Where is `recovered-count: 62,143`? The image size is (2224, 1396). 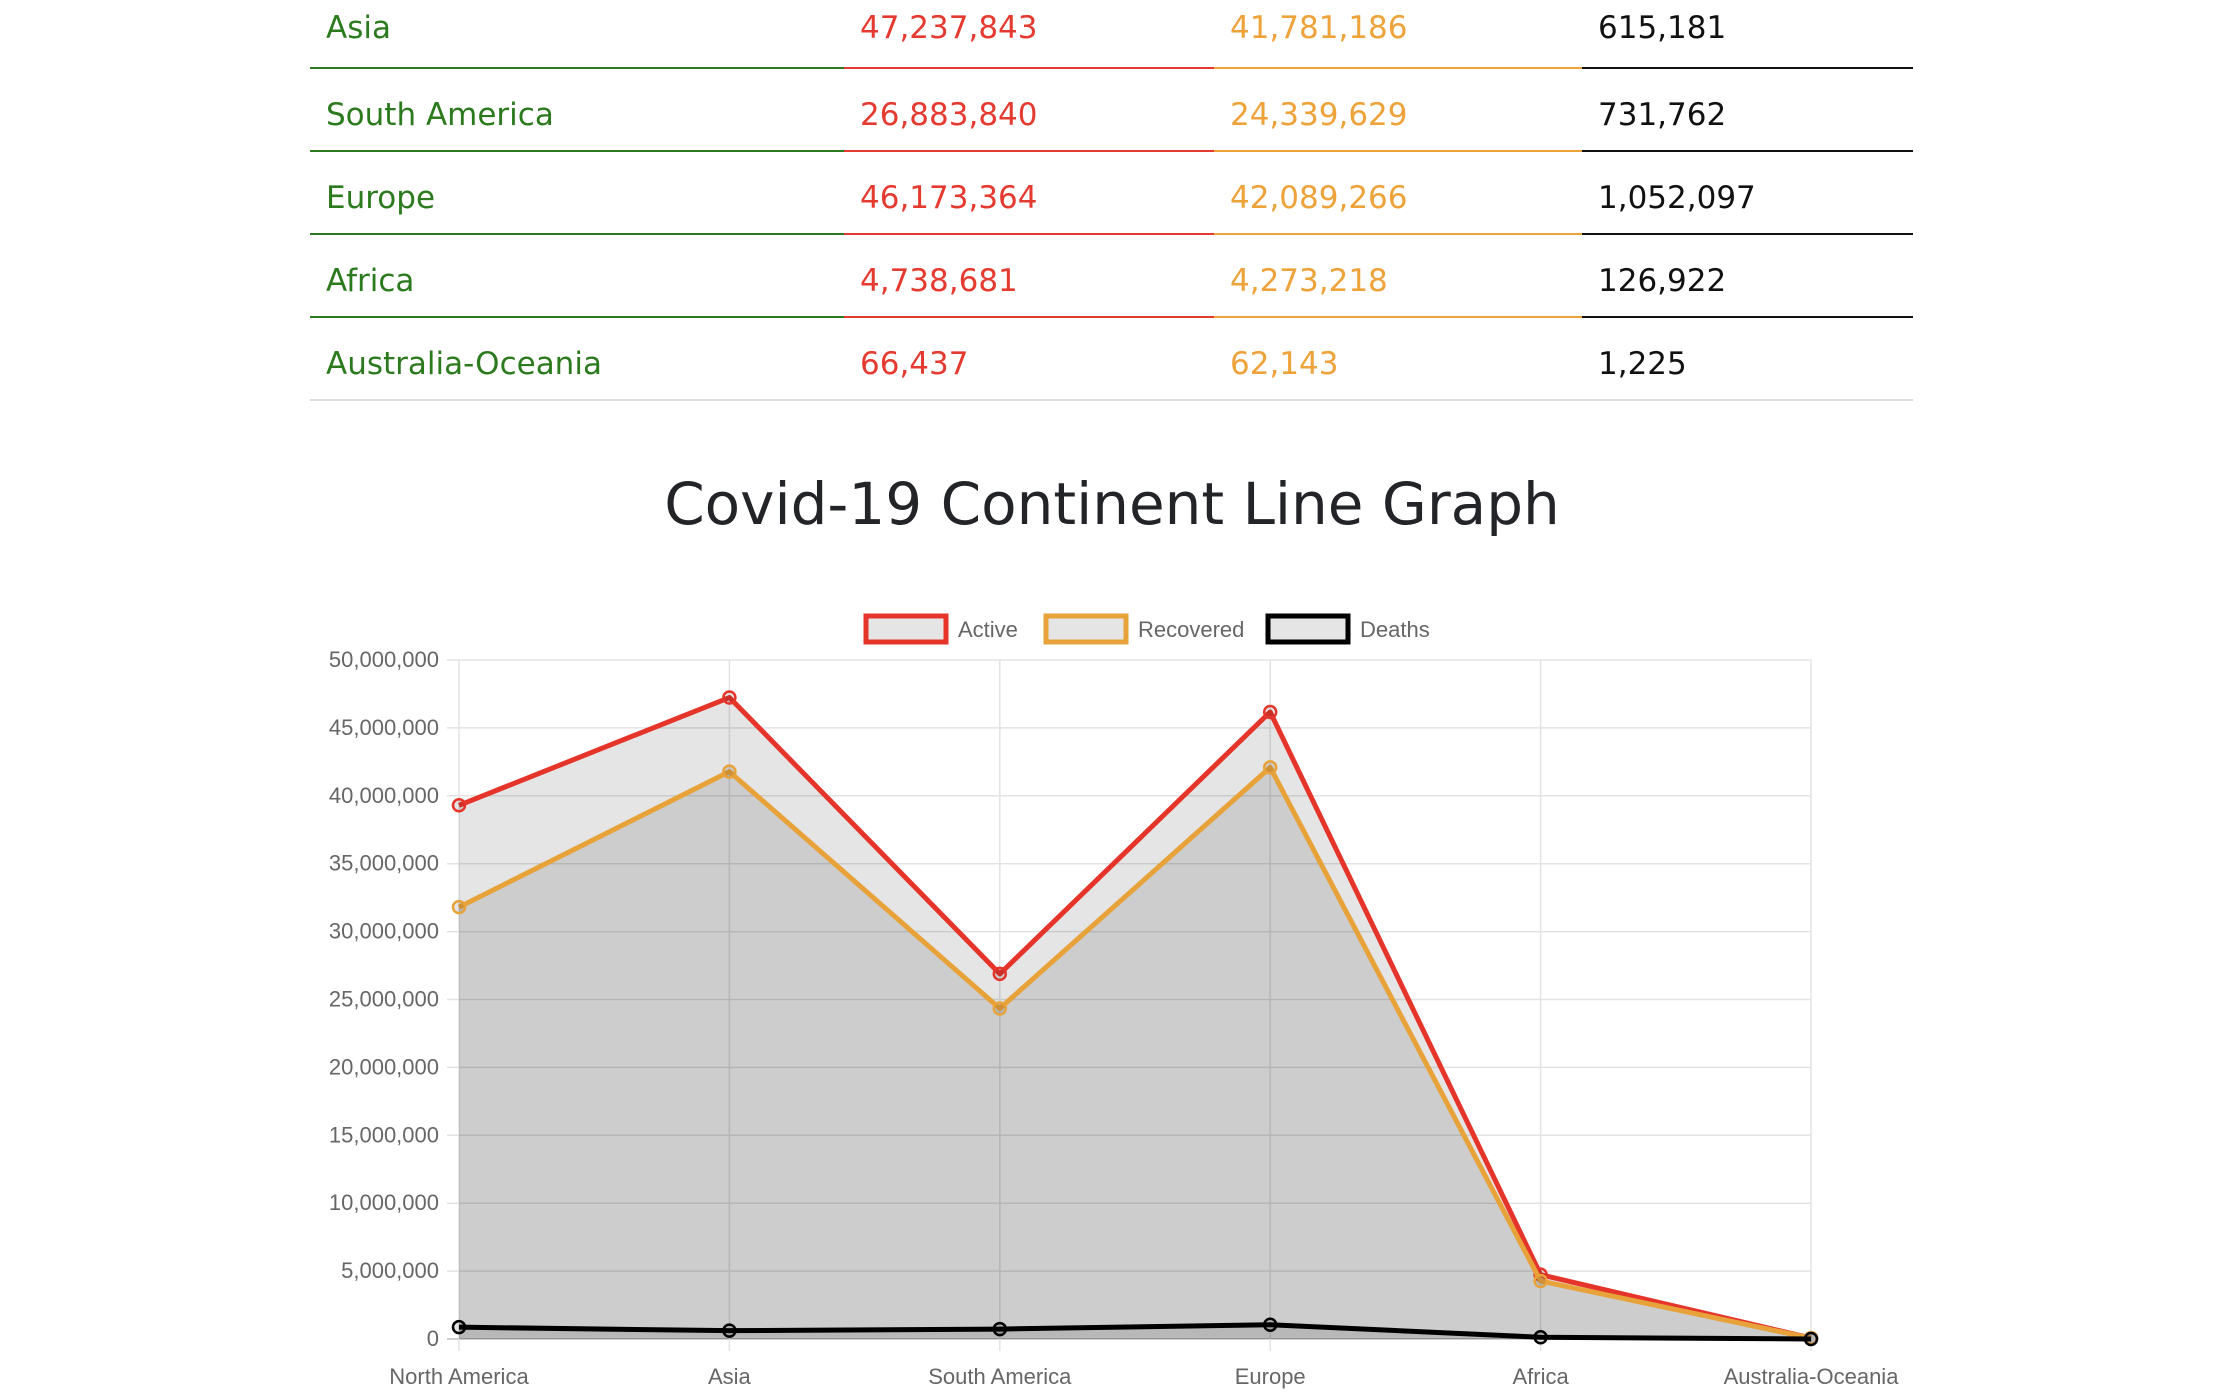
recovered-count: 62,143 is located at coordinates (1398, 360).